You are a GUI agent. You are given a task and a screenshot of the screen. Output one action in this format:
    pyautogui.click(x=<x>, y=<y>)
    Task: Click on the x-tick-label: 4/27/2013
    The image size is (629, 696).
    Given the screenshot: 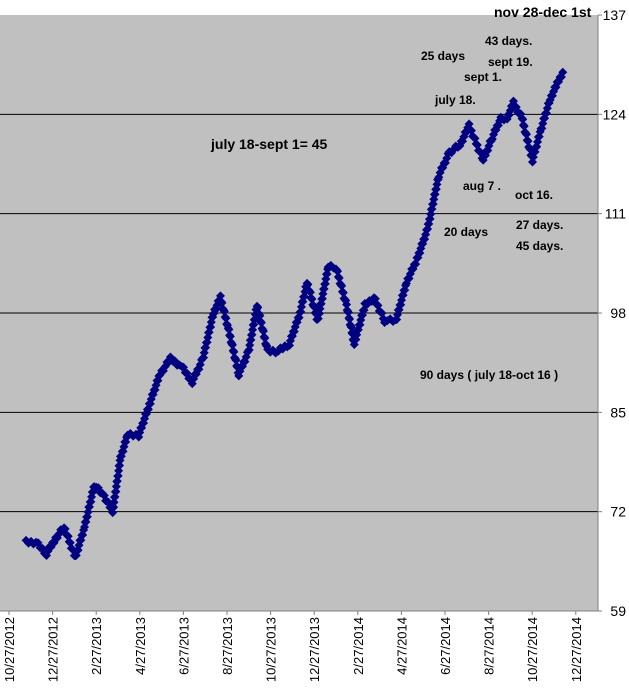 What is the action you would take?
    pyautogui.click(x=140, y=646)
    